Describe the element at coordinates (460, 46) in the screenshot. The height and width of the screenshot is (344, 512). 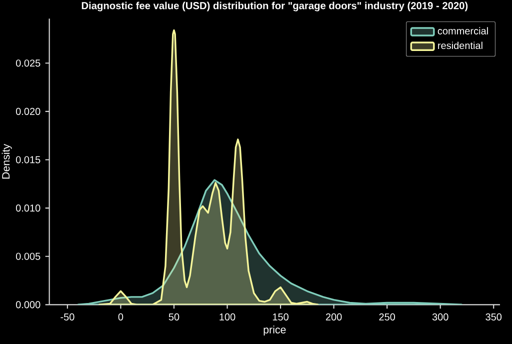
I see `legend-label: residential` at that location.